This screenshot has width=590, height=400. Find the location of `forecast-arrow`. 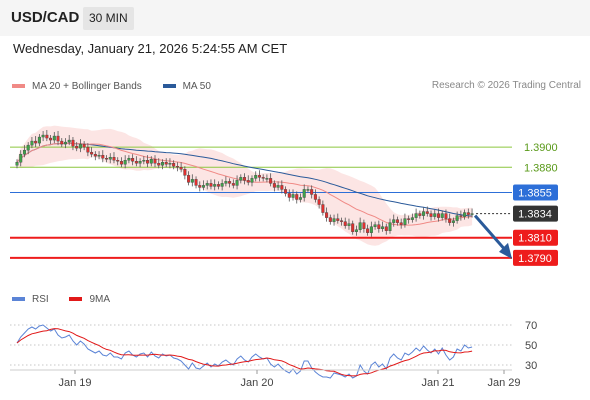

forecast-arrow is located at coordinates (490, 233).